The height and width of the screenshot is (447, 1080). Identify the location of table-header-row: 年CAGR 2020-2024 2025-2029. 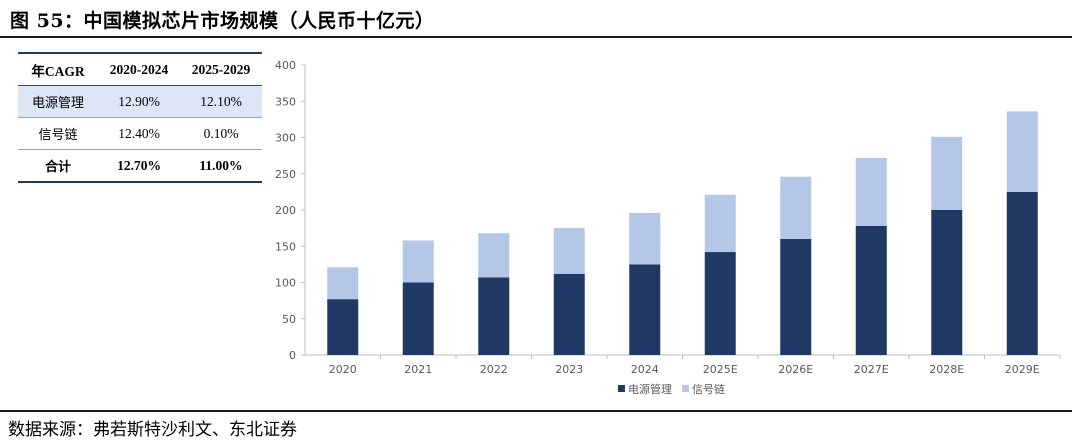
(140, 69).